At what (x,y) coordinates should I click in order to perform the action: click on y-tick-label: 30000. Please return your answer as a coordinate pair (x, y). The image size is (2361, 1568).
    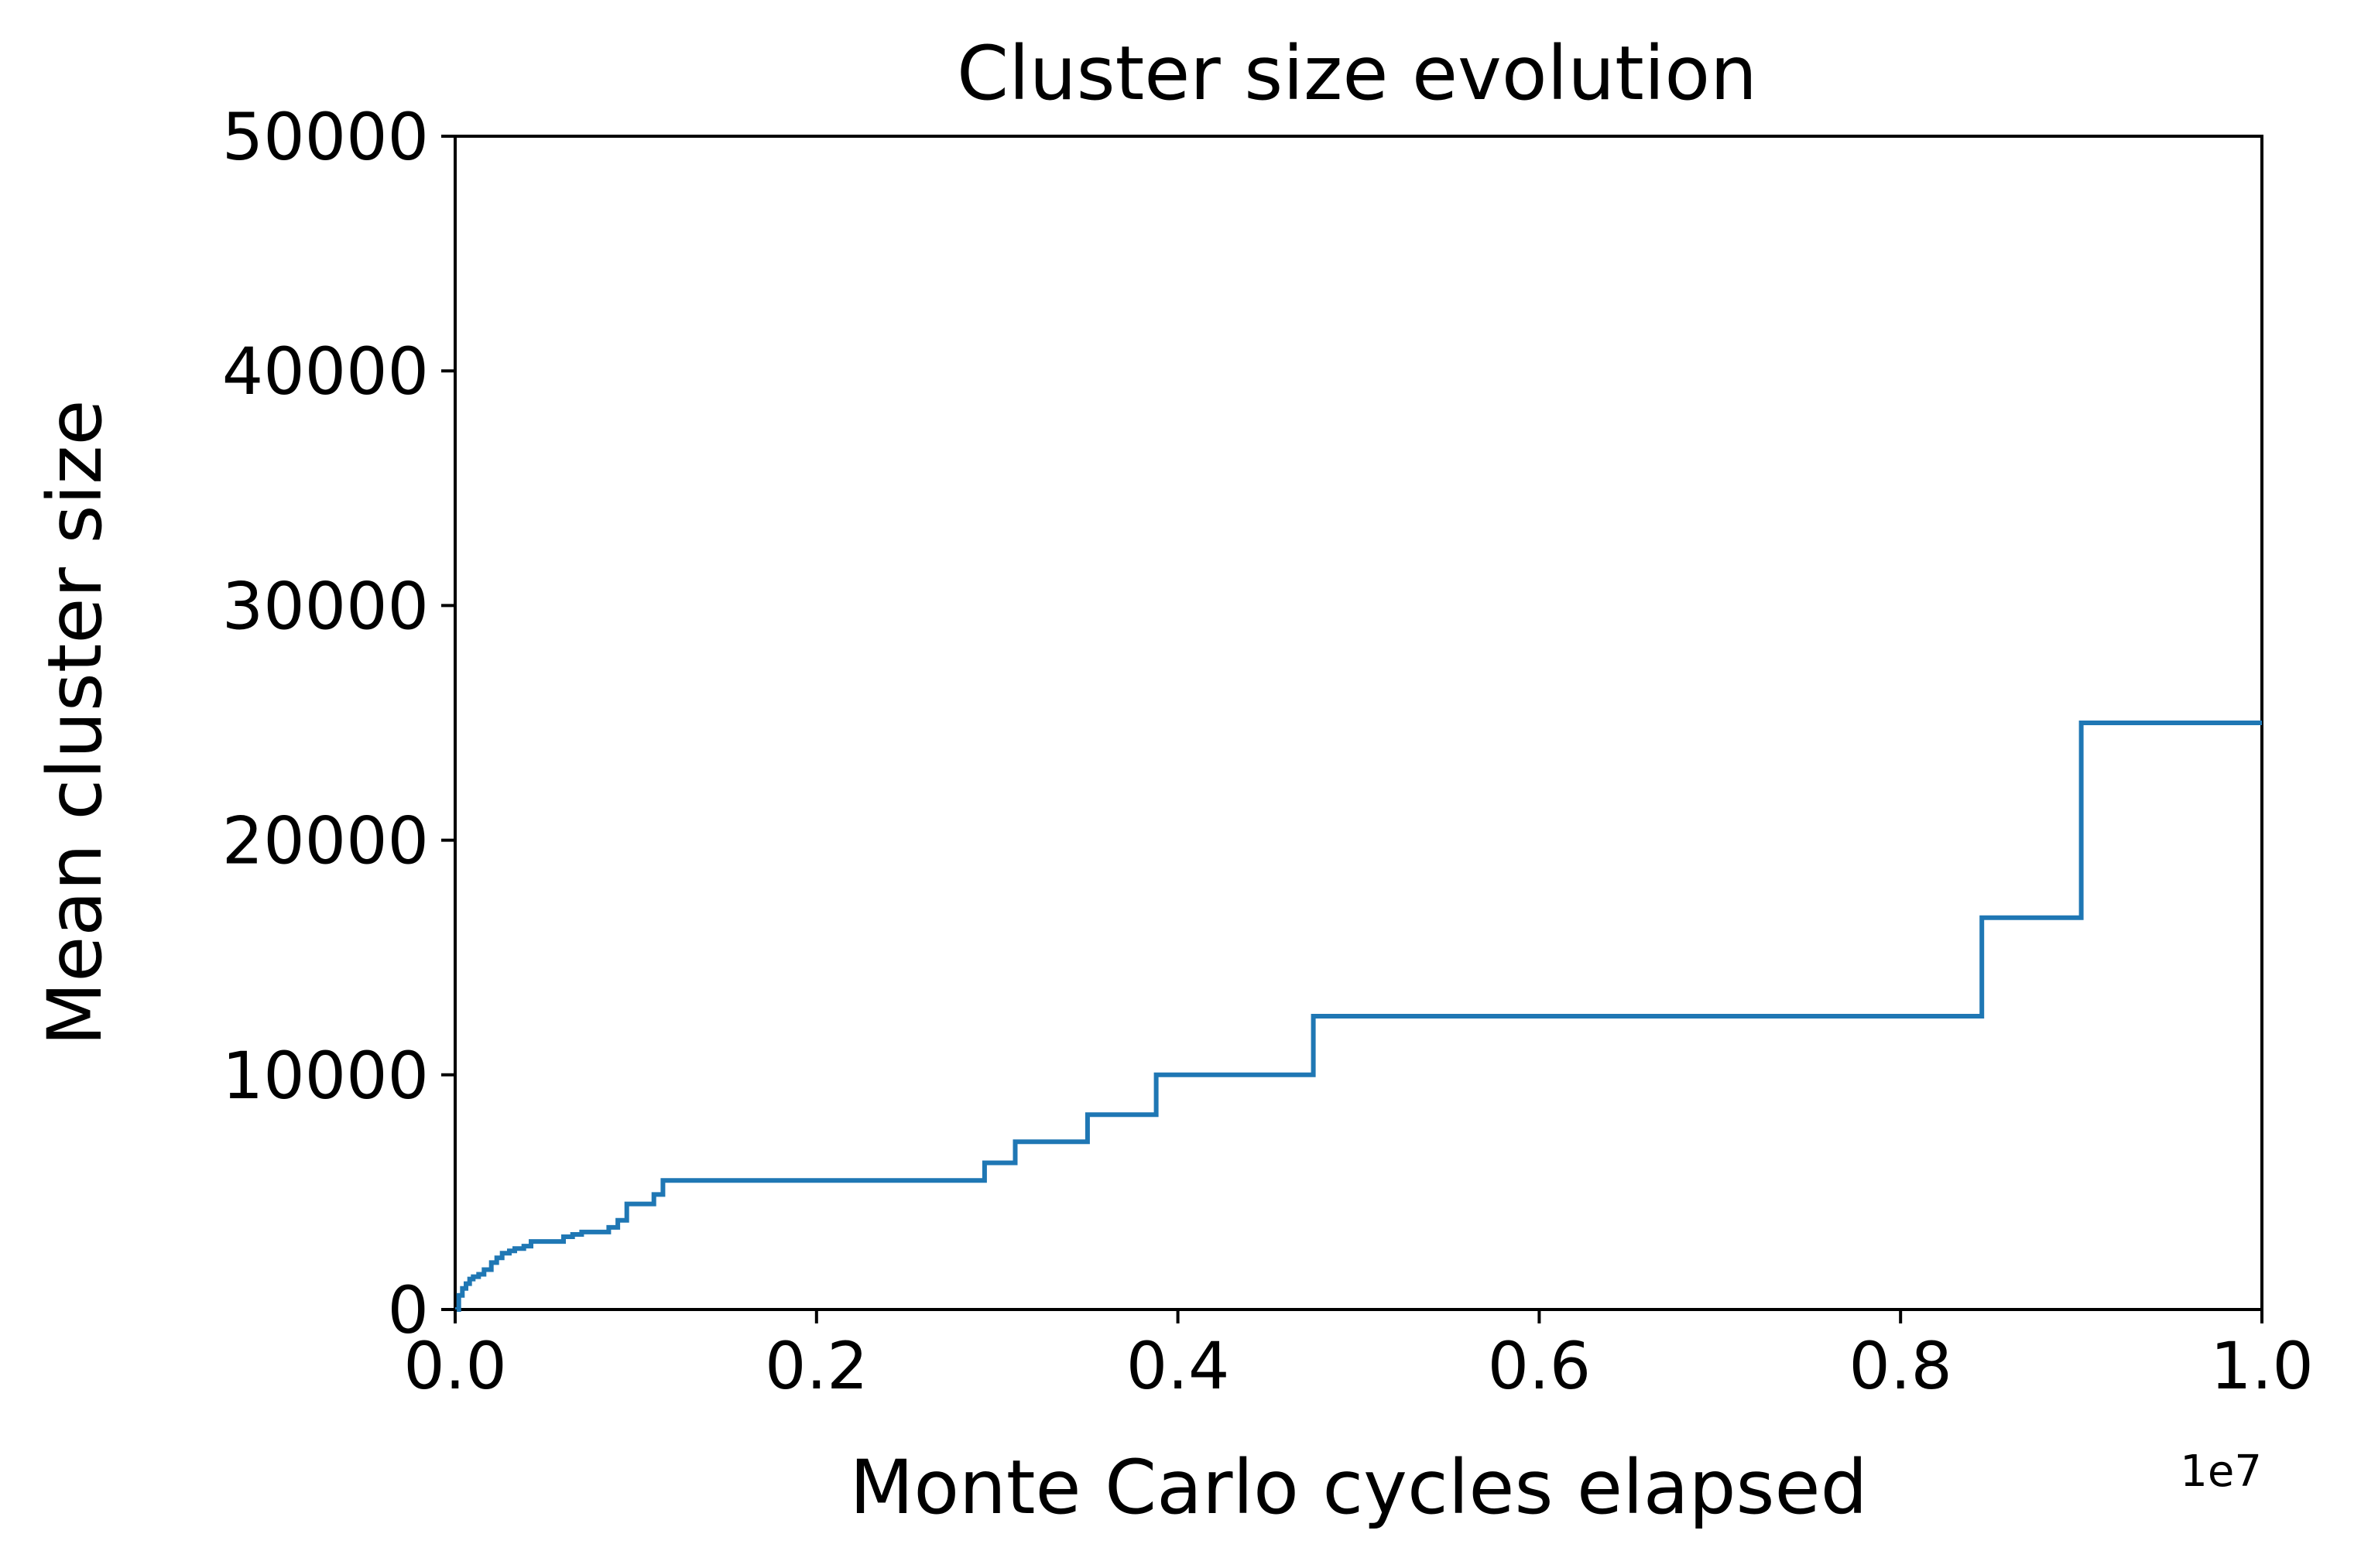
    Looking at the image, I should click on (325, 606).